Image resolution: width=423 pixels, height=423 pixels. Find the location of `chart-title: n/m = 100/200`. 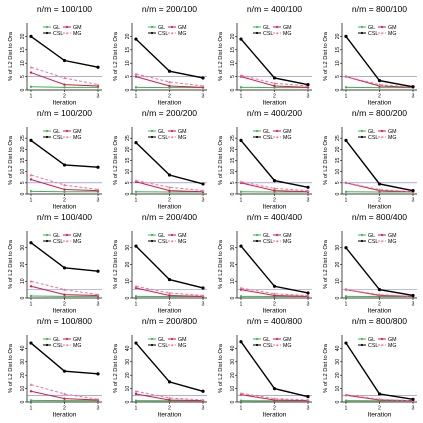

chart-title: n/m = 100/200 is located at coordinates (64, 113).